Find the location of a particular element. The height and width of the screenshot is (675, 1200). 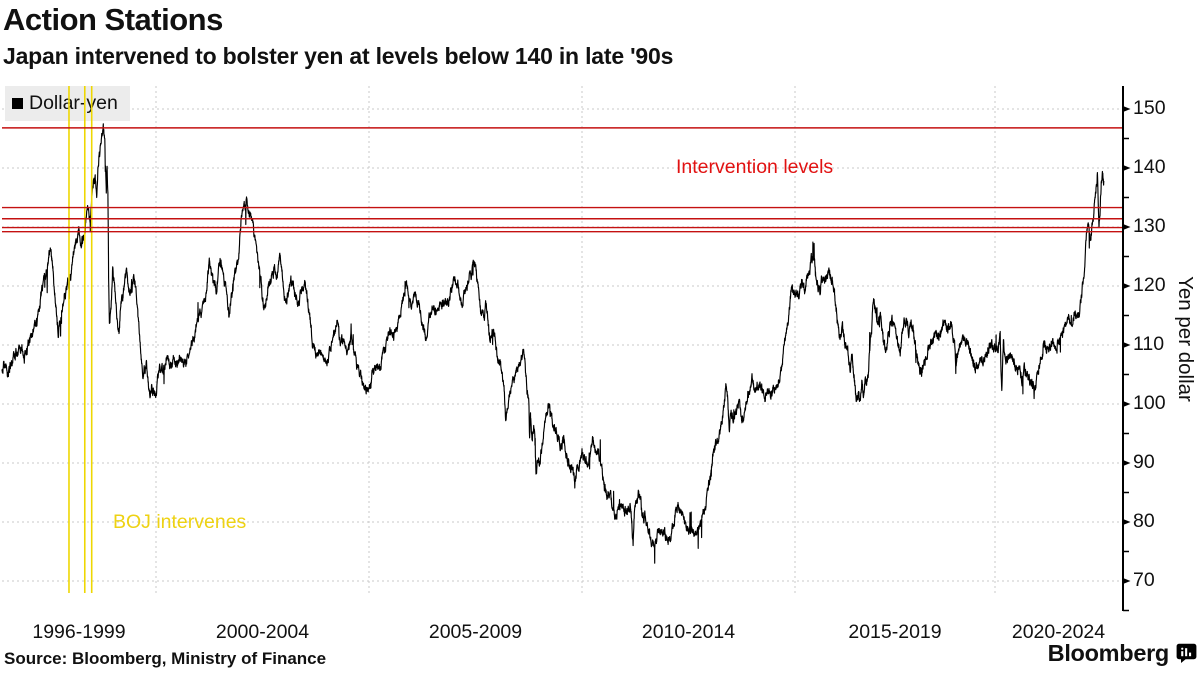

x-axis-label: 2000-2004 is located at coordinates (262, 632).